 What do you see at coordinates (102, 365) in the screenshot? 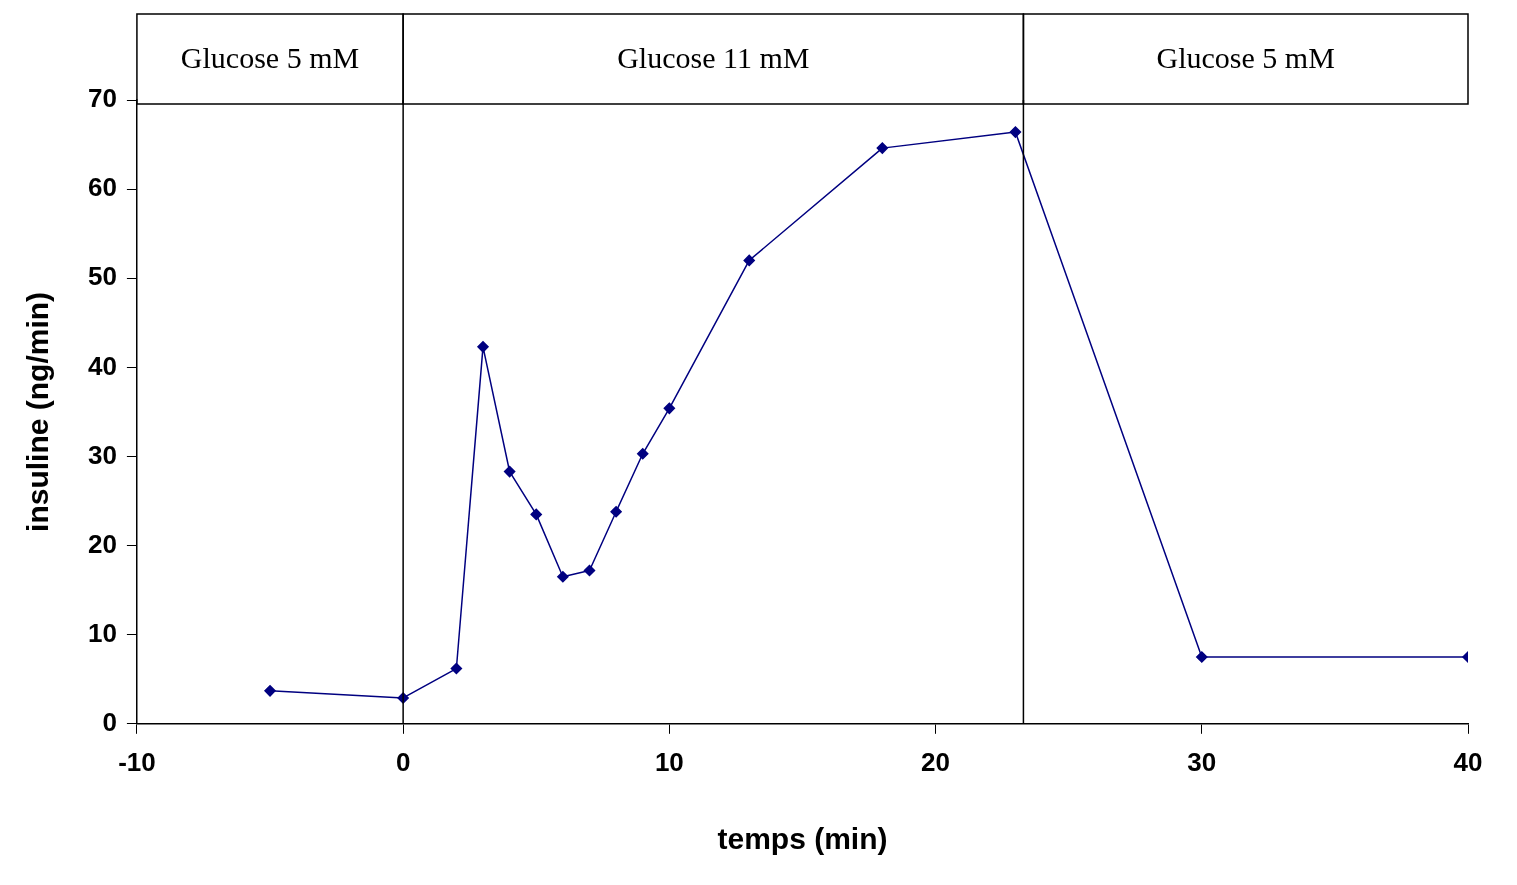
I see `y-tick-label: 40` at bounding box center [102, 365].